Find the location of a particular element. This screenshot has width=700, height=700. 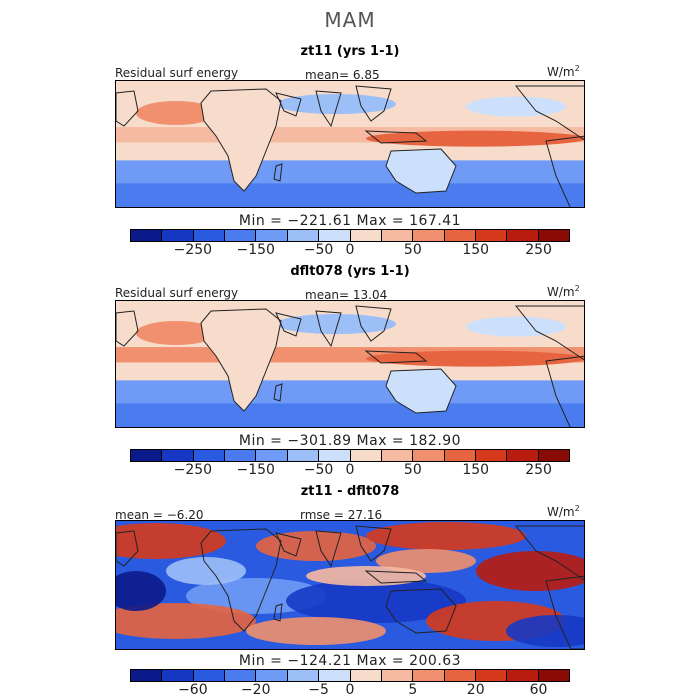

panel-1-map is located at coordinates (350, 144).